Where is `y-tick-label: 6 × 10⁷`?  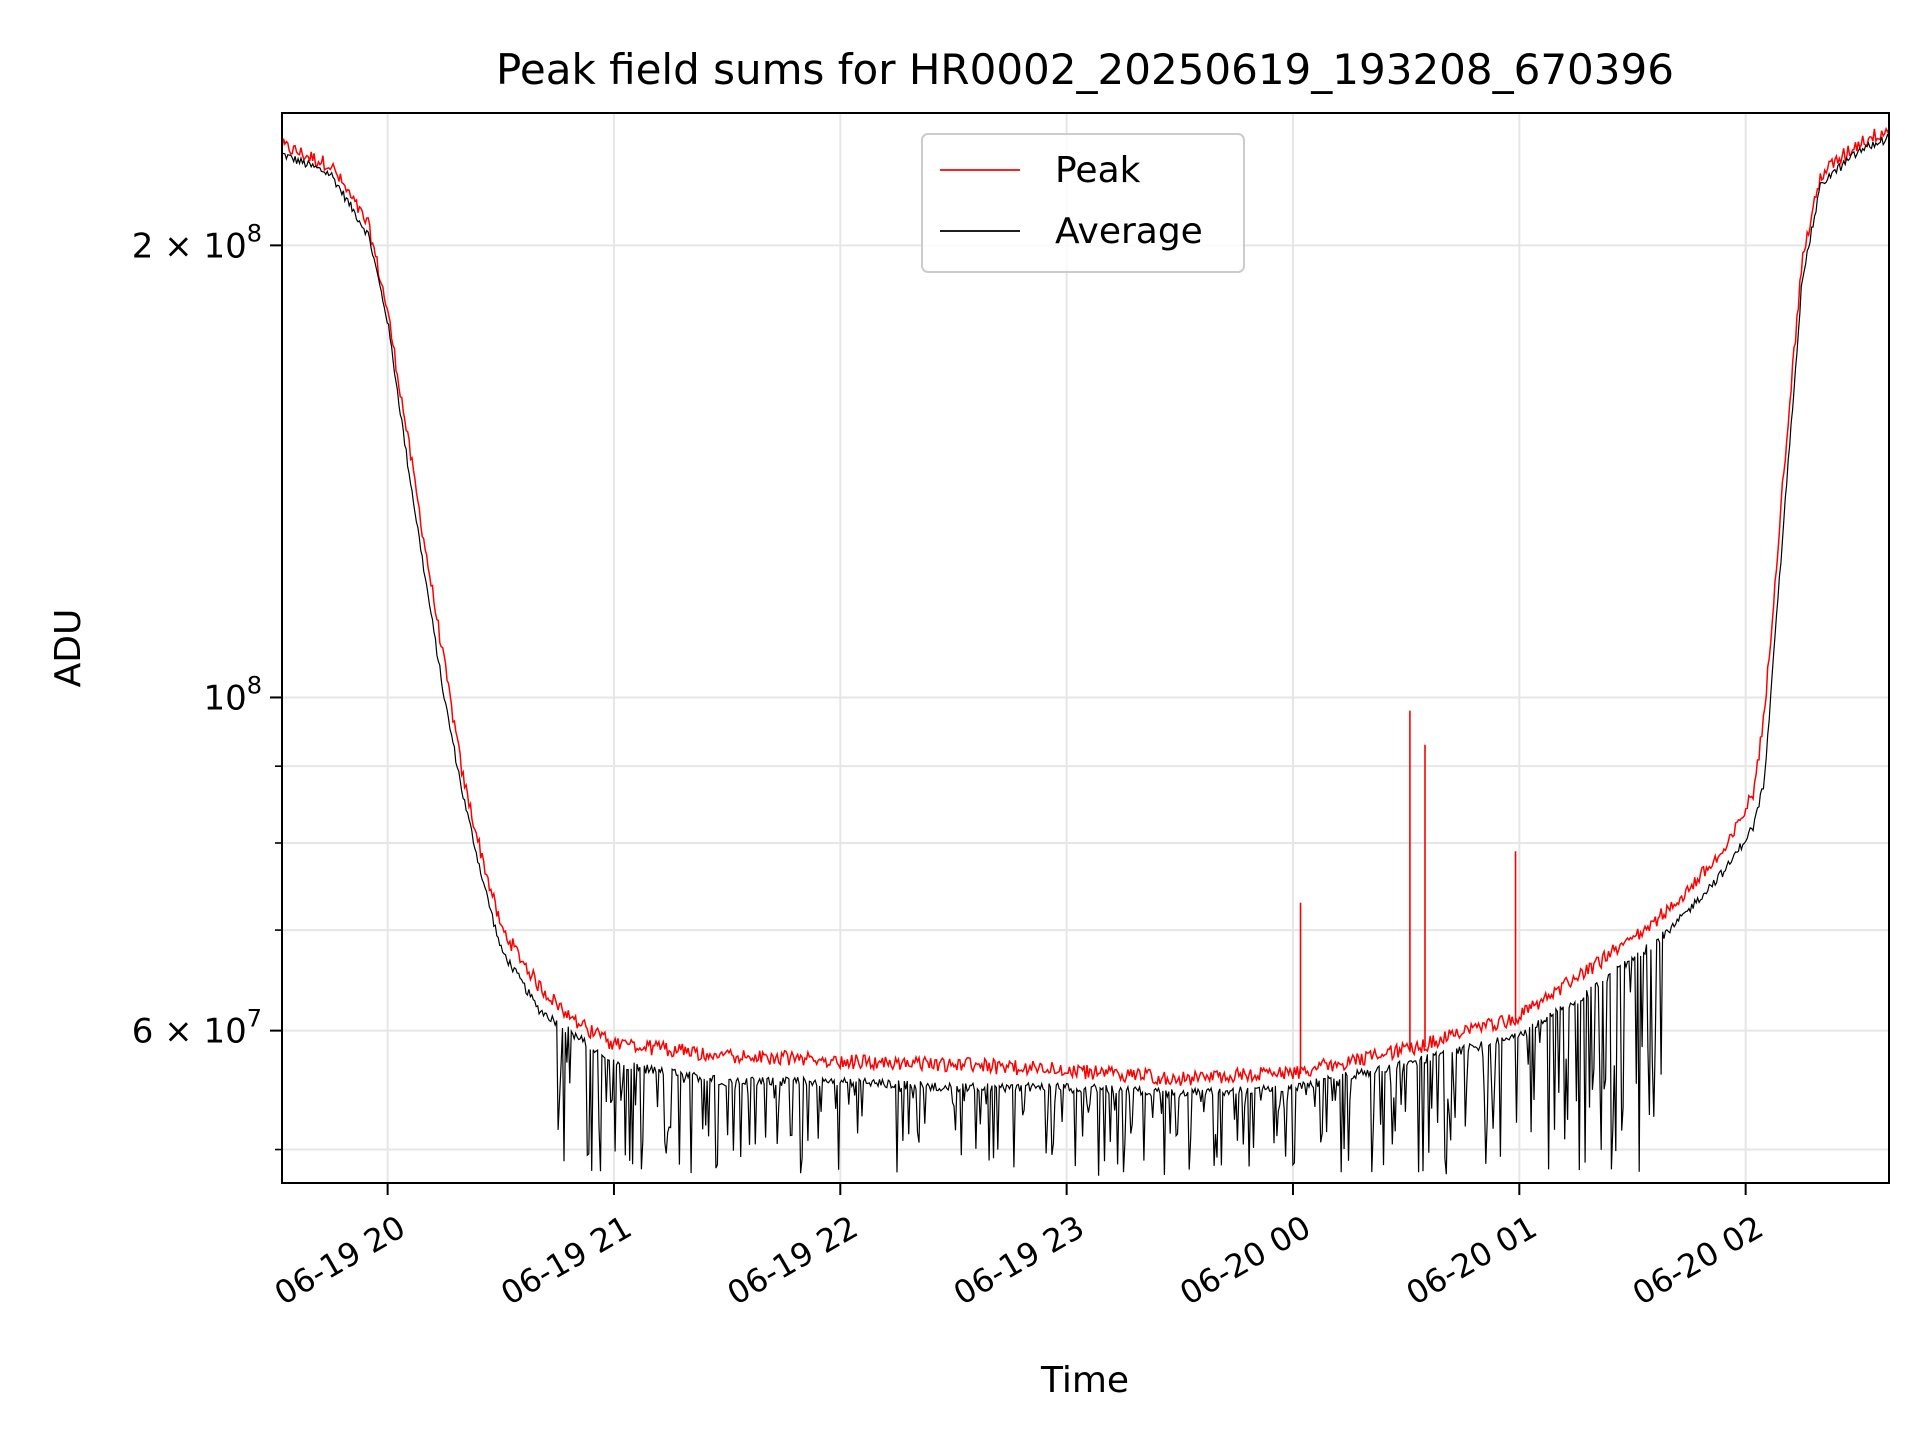 y-tick-label: 6 × 10⁷ is located at coordinates (197, 1028).